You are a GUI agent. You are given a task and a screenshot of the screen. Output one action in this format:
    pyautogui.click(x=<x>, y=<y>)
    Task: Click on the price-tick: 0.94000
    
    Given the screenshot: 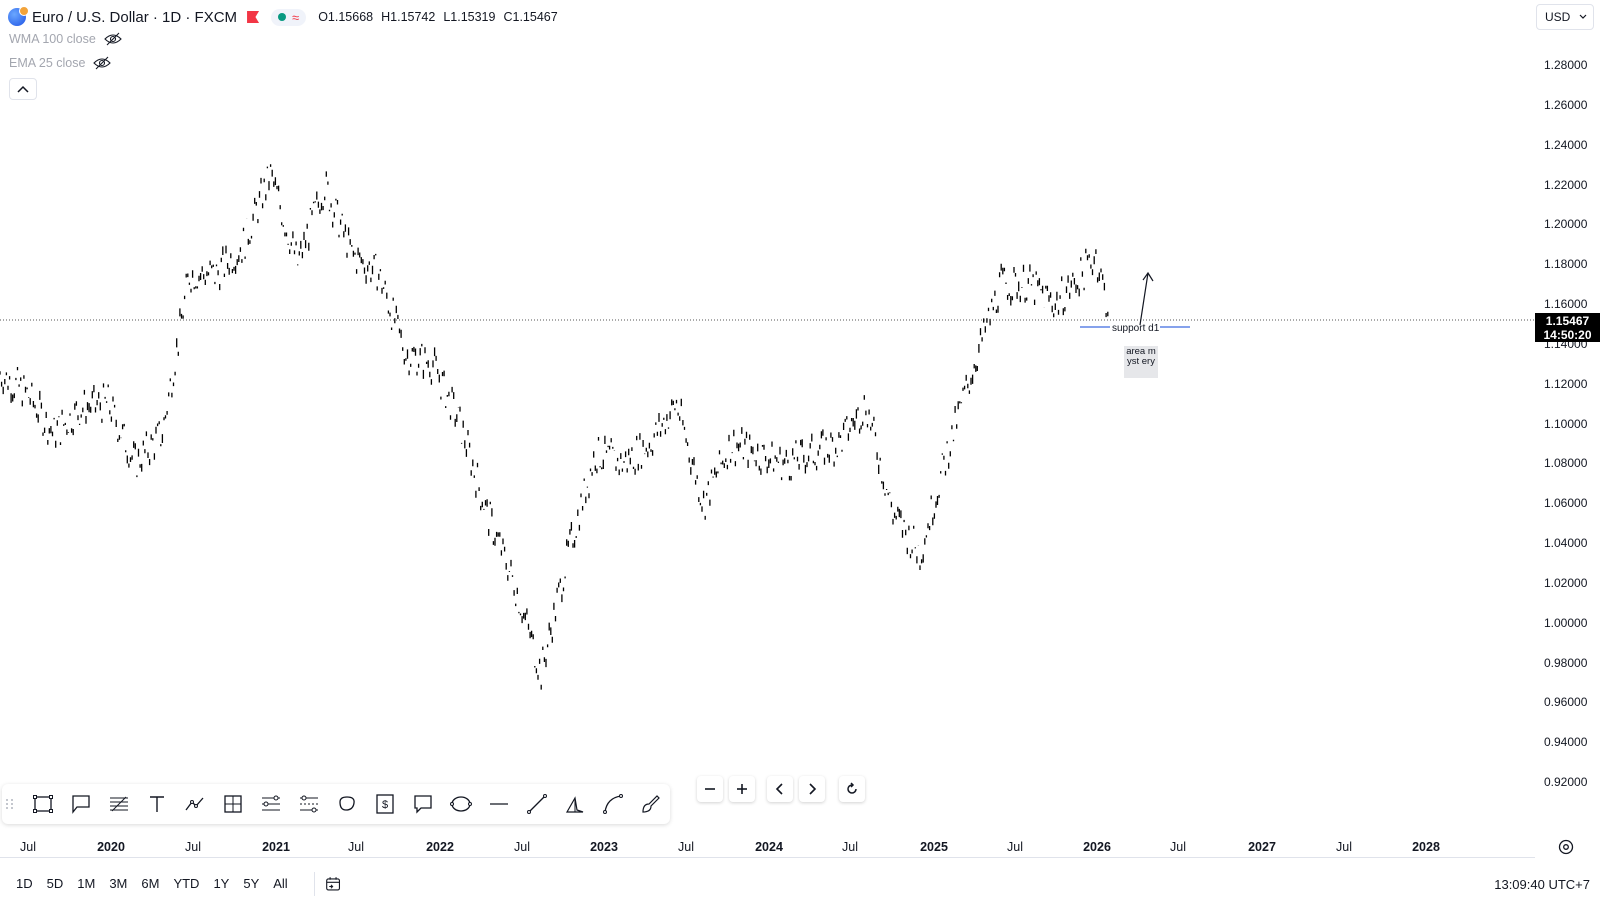 What is the action you would take?
    pyautogui.click(x=1566, y=742)
    